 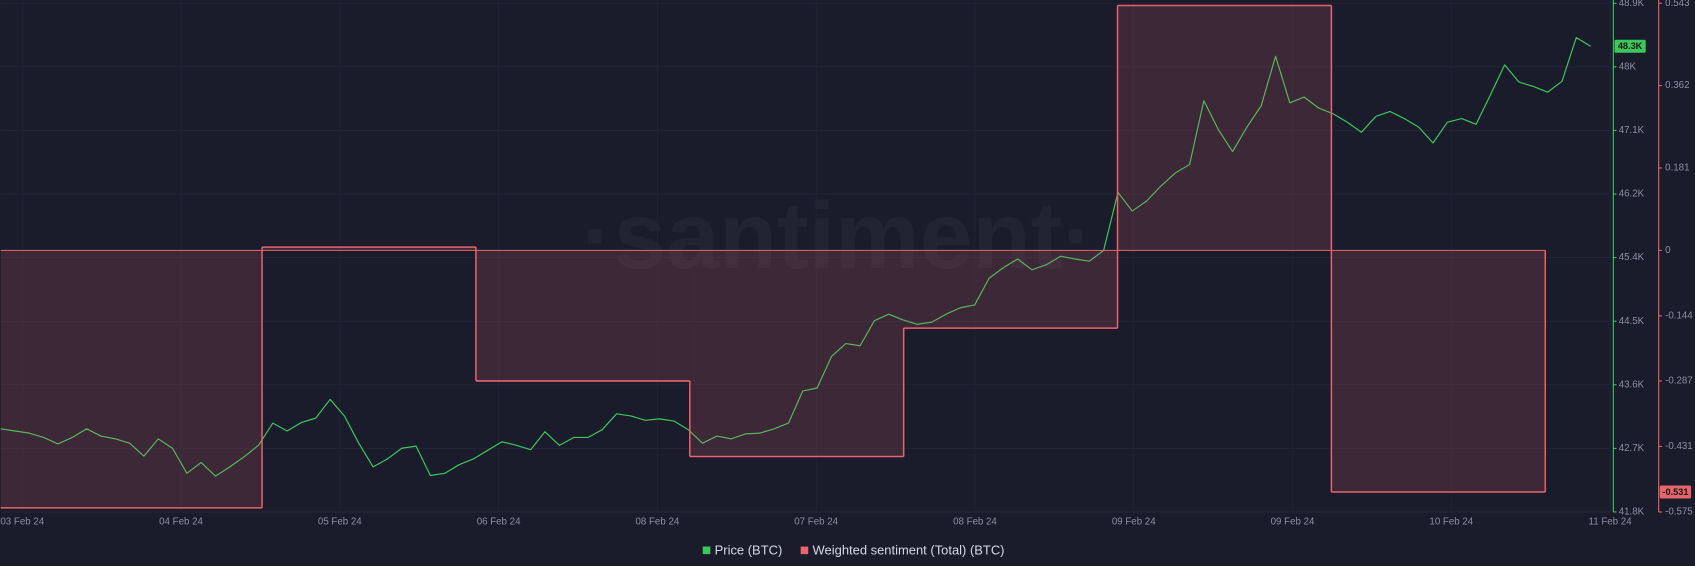 What do you see at coordinates (816, 521) in the screenshot?
I see `x-tick-label: 07 Feb 24` at bounding box center [816, 521].